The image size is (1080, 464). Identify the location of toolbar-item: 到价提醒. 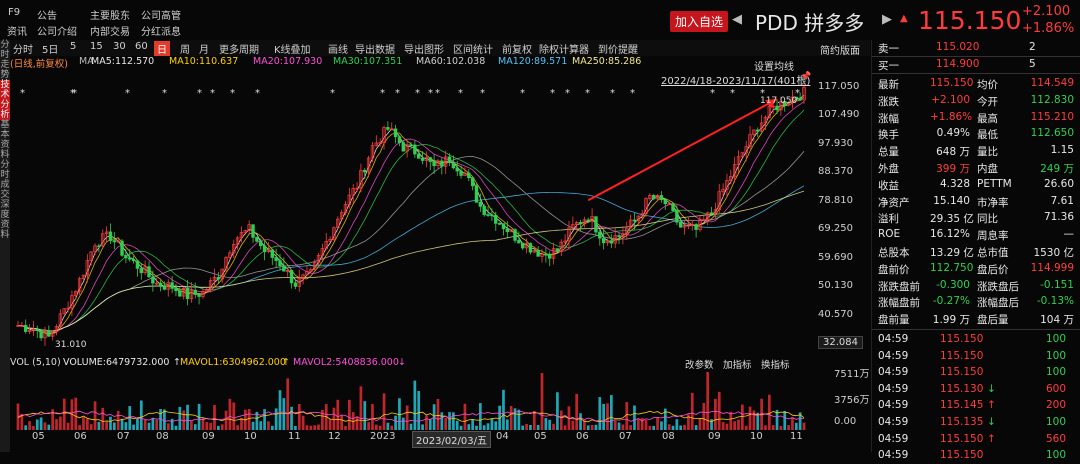
(618, 50).